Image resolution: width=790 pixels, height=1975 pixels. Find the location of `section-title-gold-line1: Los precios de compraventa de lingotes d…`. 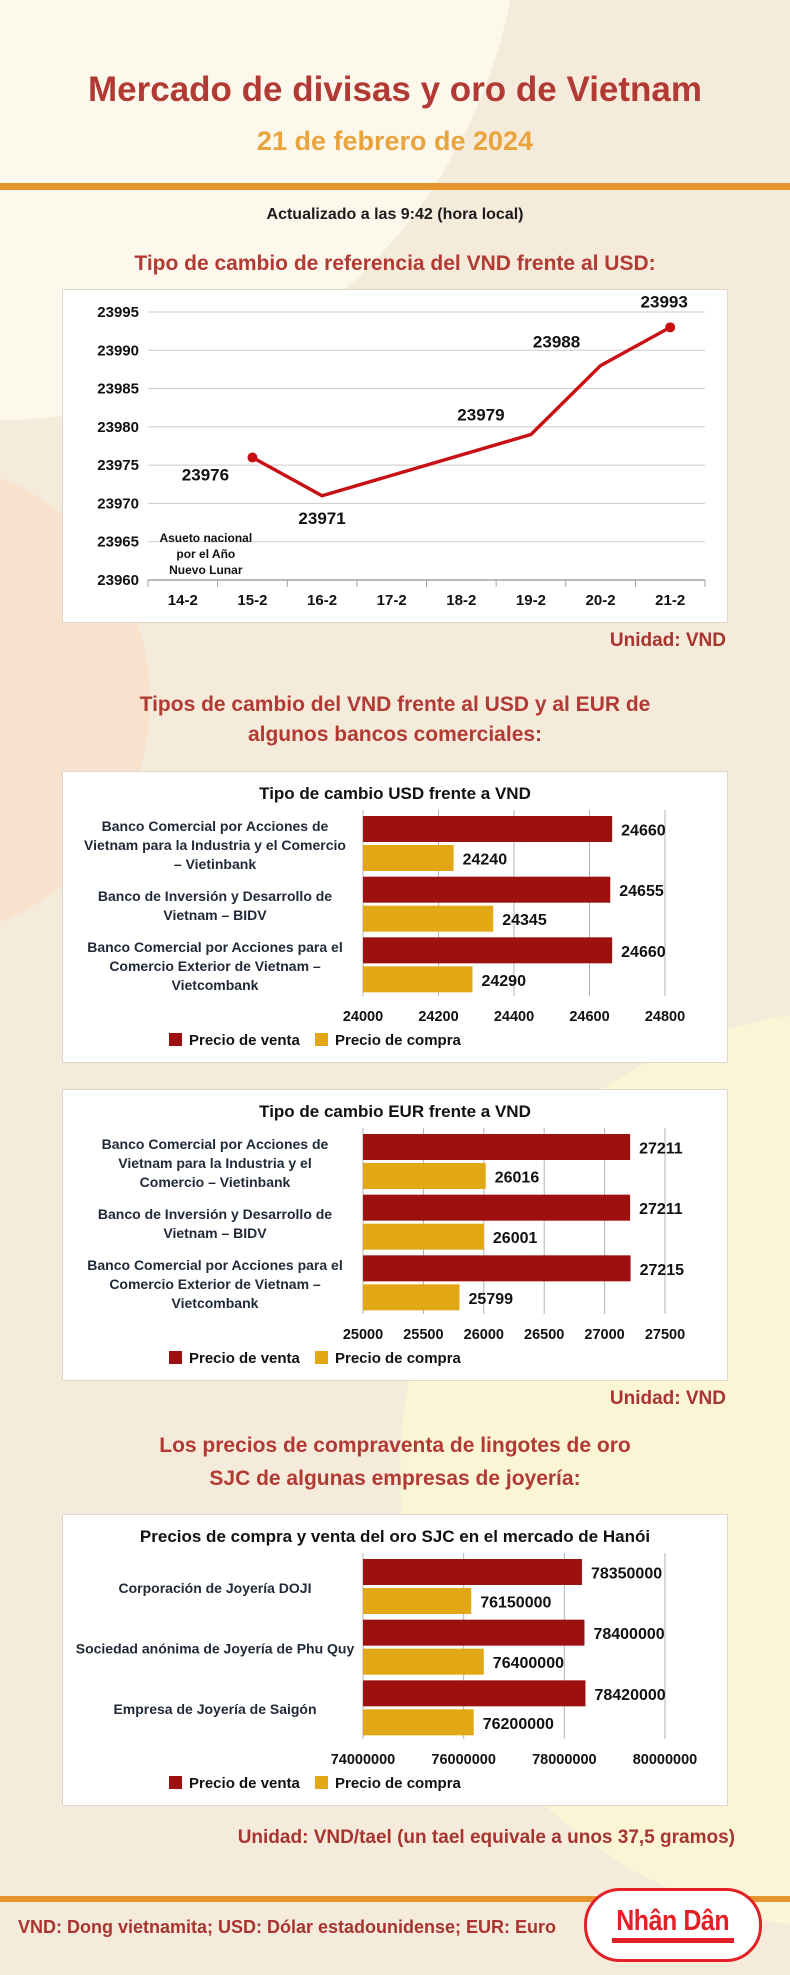

section-title-gold-line1: Los precios de compraventa de lingotes d… is located at coordinates (395, 1445).